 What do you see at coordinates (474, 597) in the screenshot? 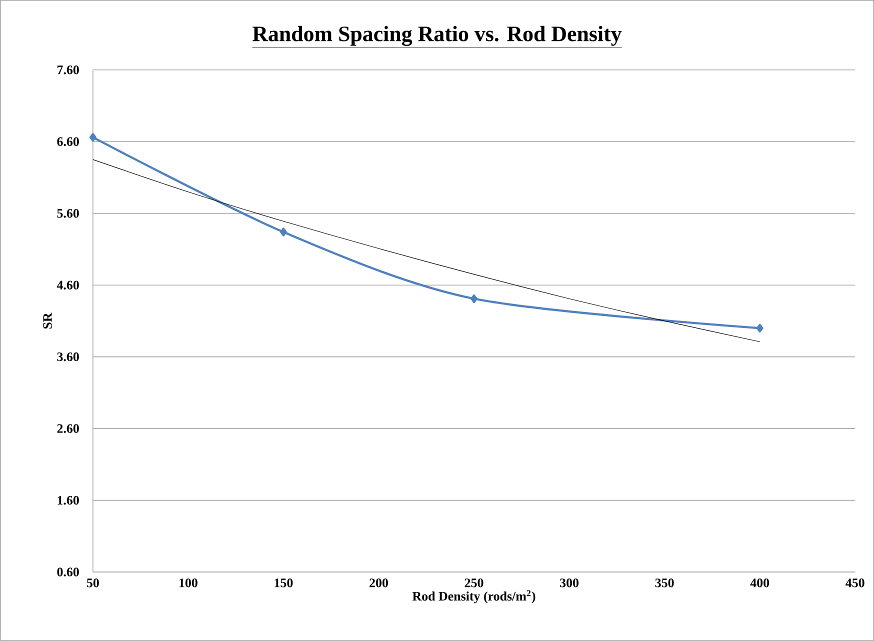
I see `x-axis-title: Rod Density (rods/m$^{2}$)` at bounding box center [474, 597].